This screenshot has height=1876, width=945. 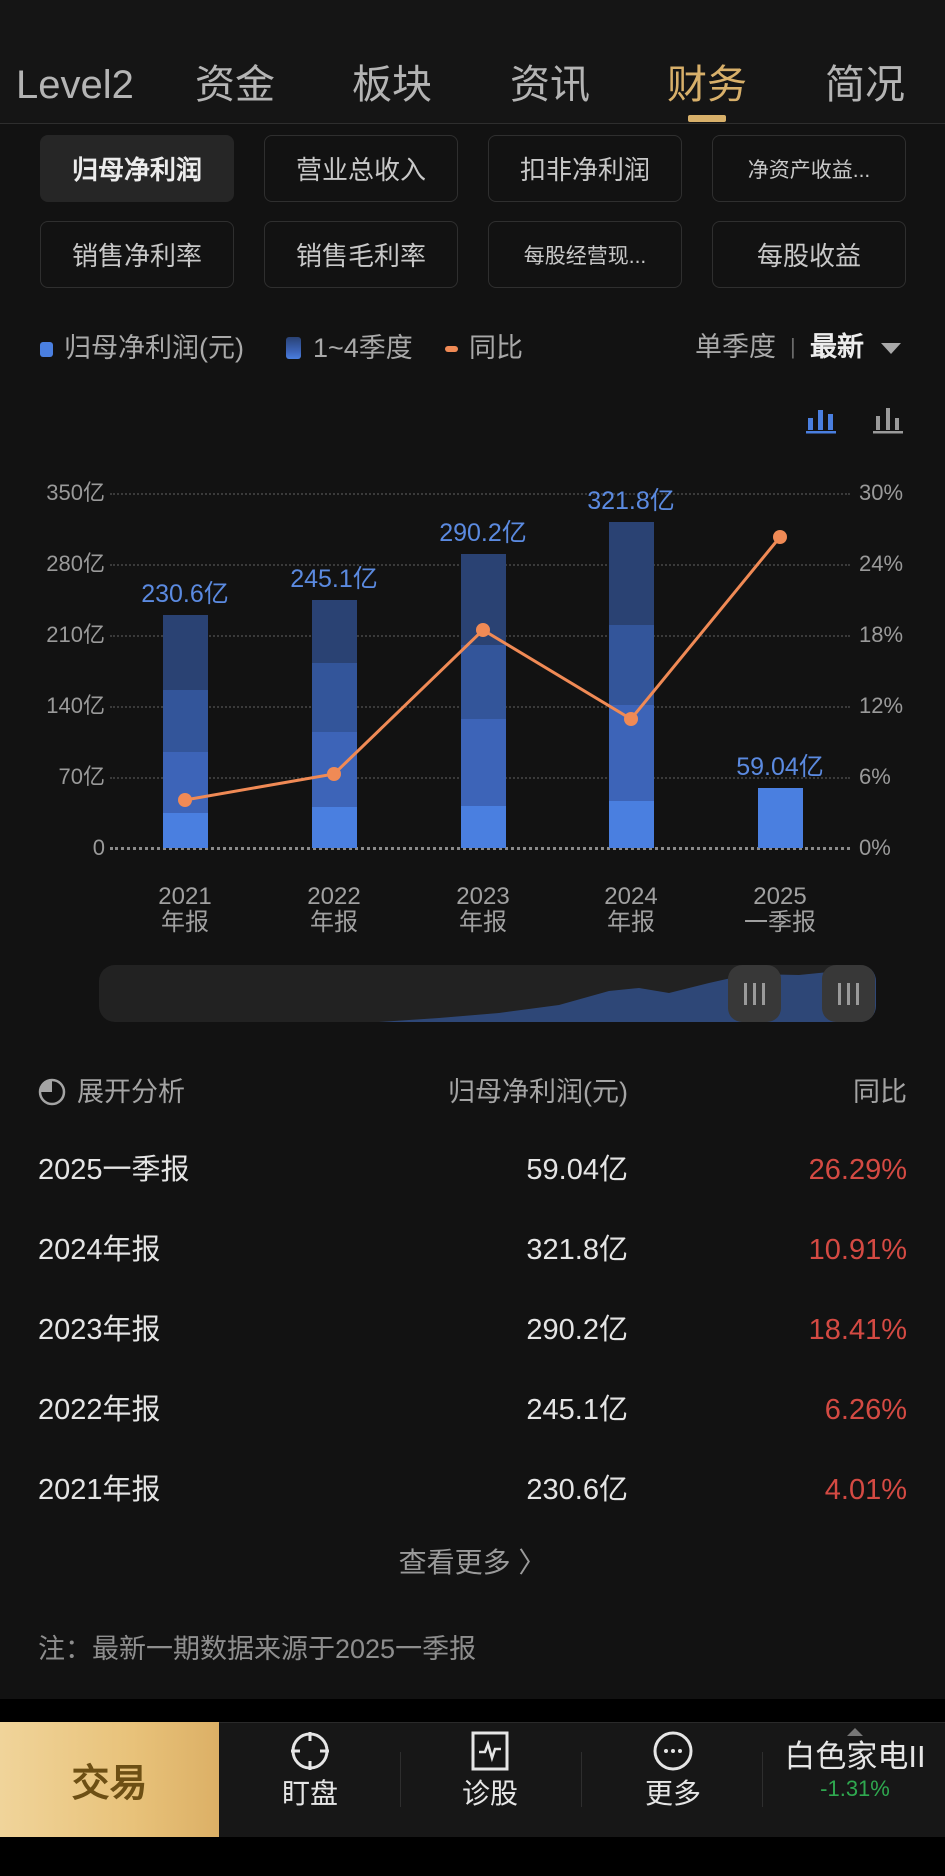 What do you see at coordinates (154, 348) in the screenshot?
I see `legend-profit-label: 归母净利润(元)` at bounding box center [154, 348].